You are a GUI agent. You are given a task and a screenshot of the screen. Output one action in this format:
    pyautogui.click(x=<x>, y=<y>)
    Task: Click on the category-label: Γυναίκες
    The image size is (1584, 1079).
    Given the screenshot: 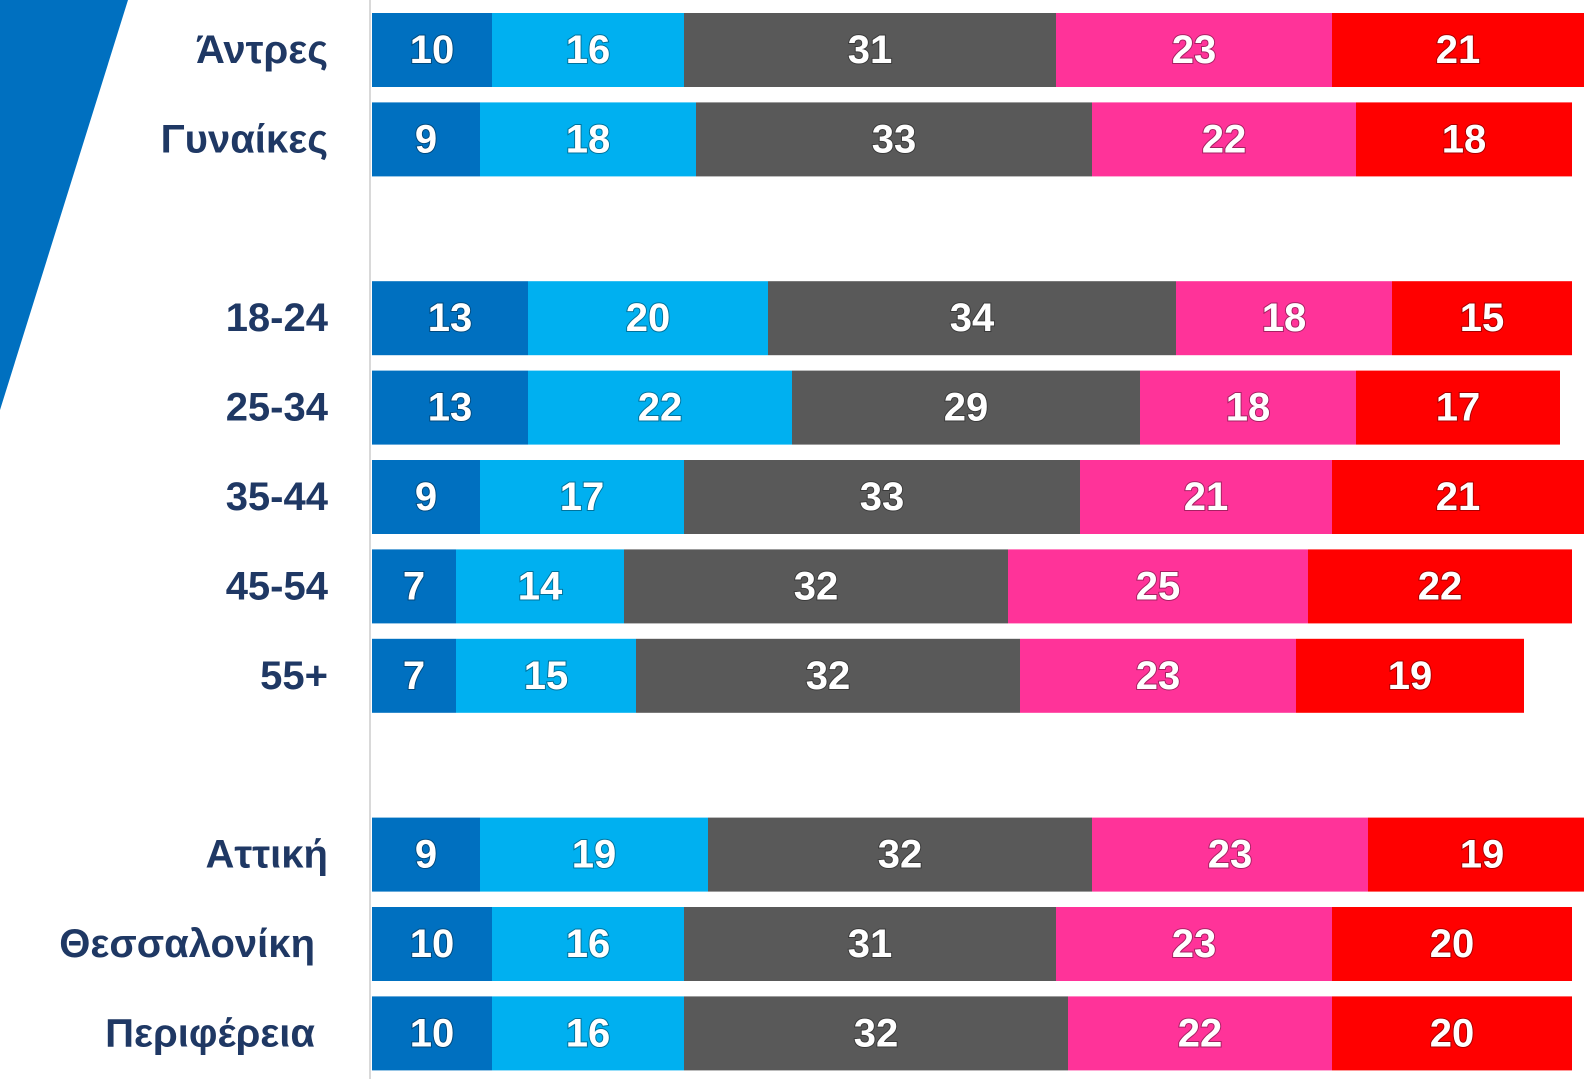 What is the action you would take?
    pyautogui.click(x=244, y=139)
    